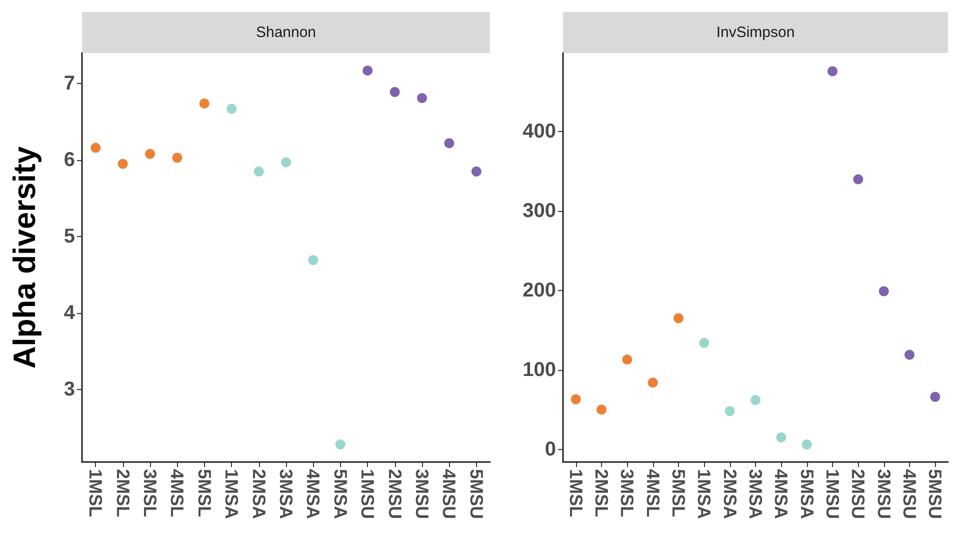 This screenshot has width=962, height=552. I want to click on chart-title: Shannon, so click(286, 32).